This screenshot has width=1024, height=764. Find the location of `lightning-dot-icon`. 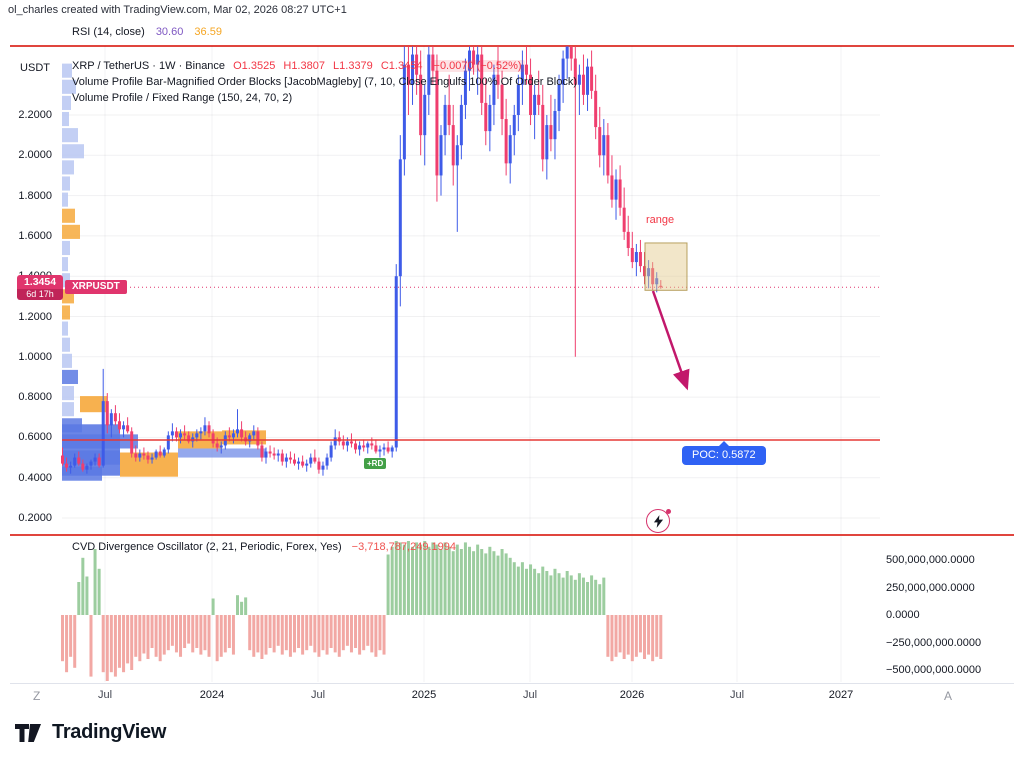

lightning-dot-icon is located at coordinates (668, 511).